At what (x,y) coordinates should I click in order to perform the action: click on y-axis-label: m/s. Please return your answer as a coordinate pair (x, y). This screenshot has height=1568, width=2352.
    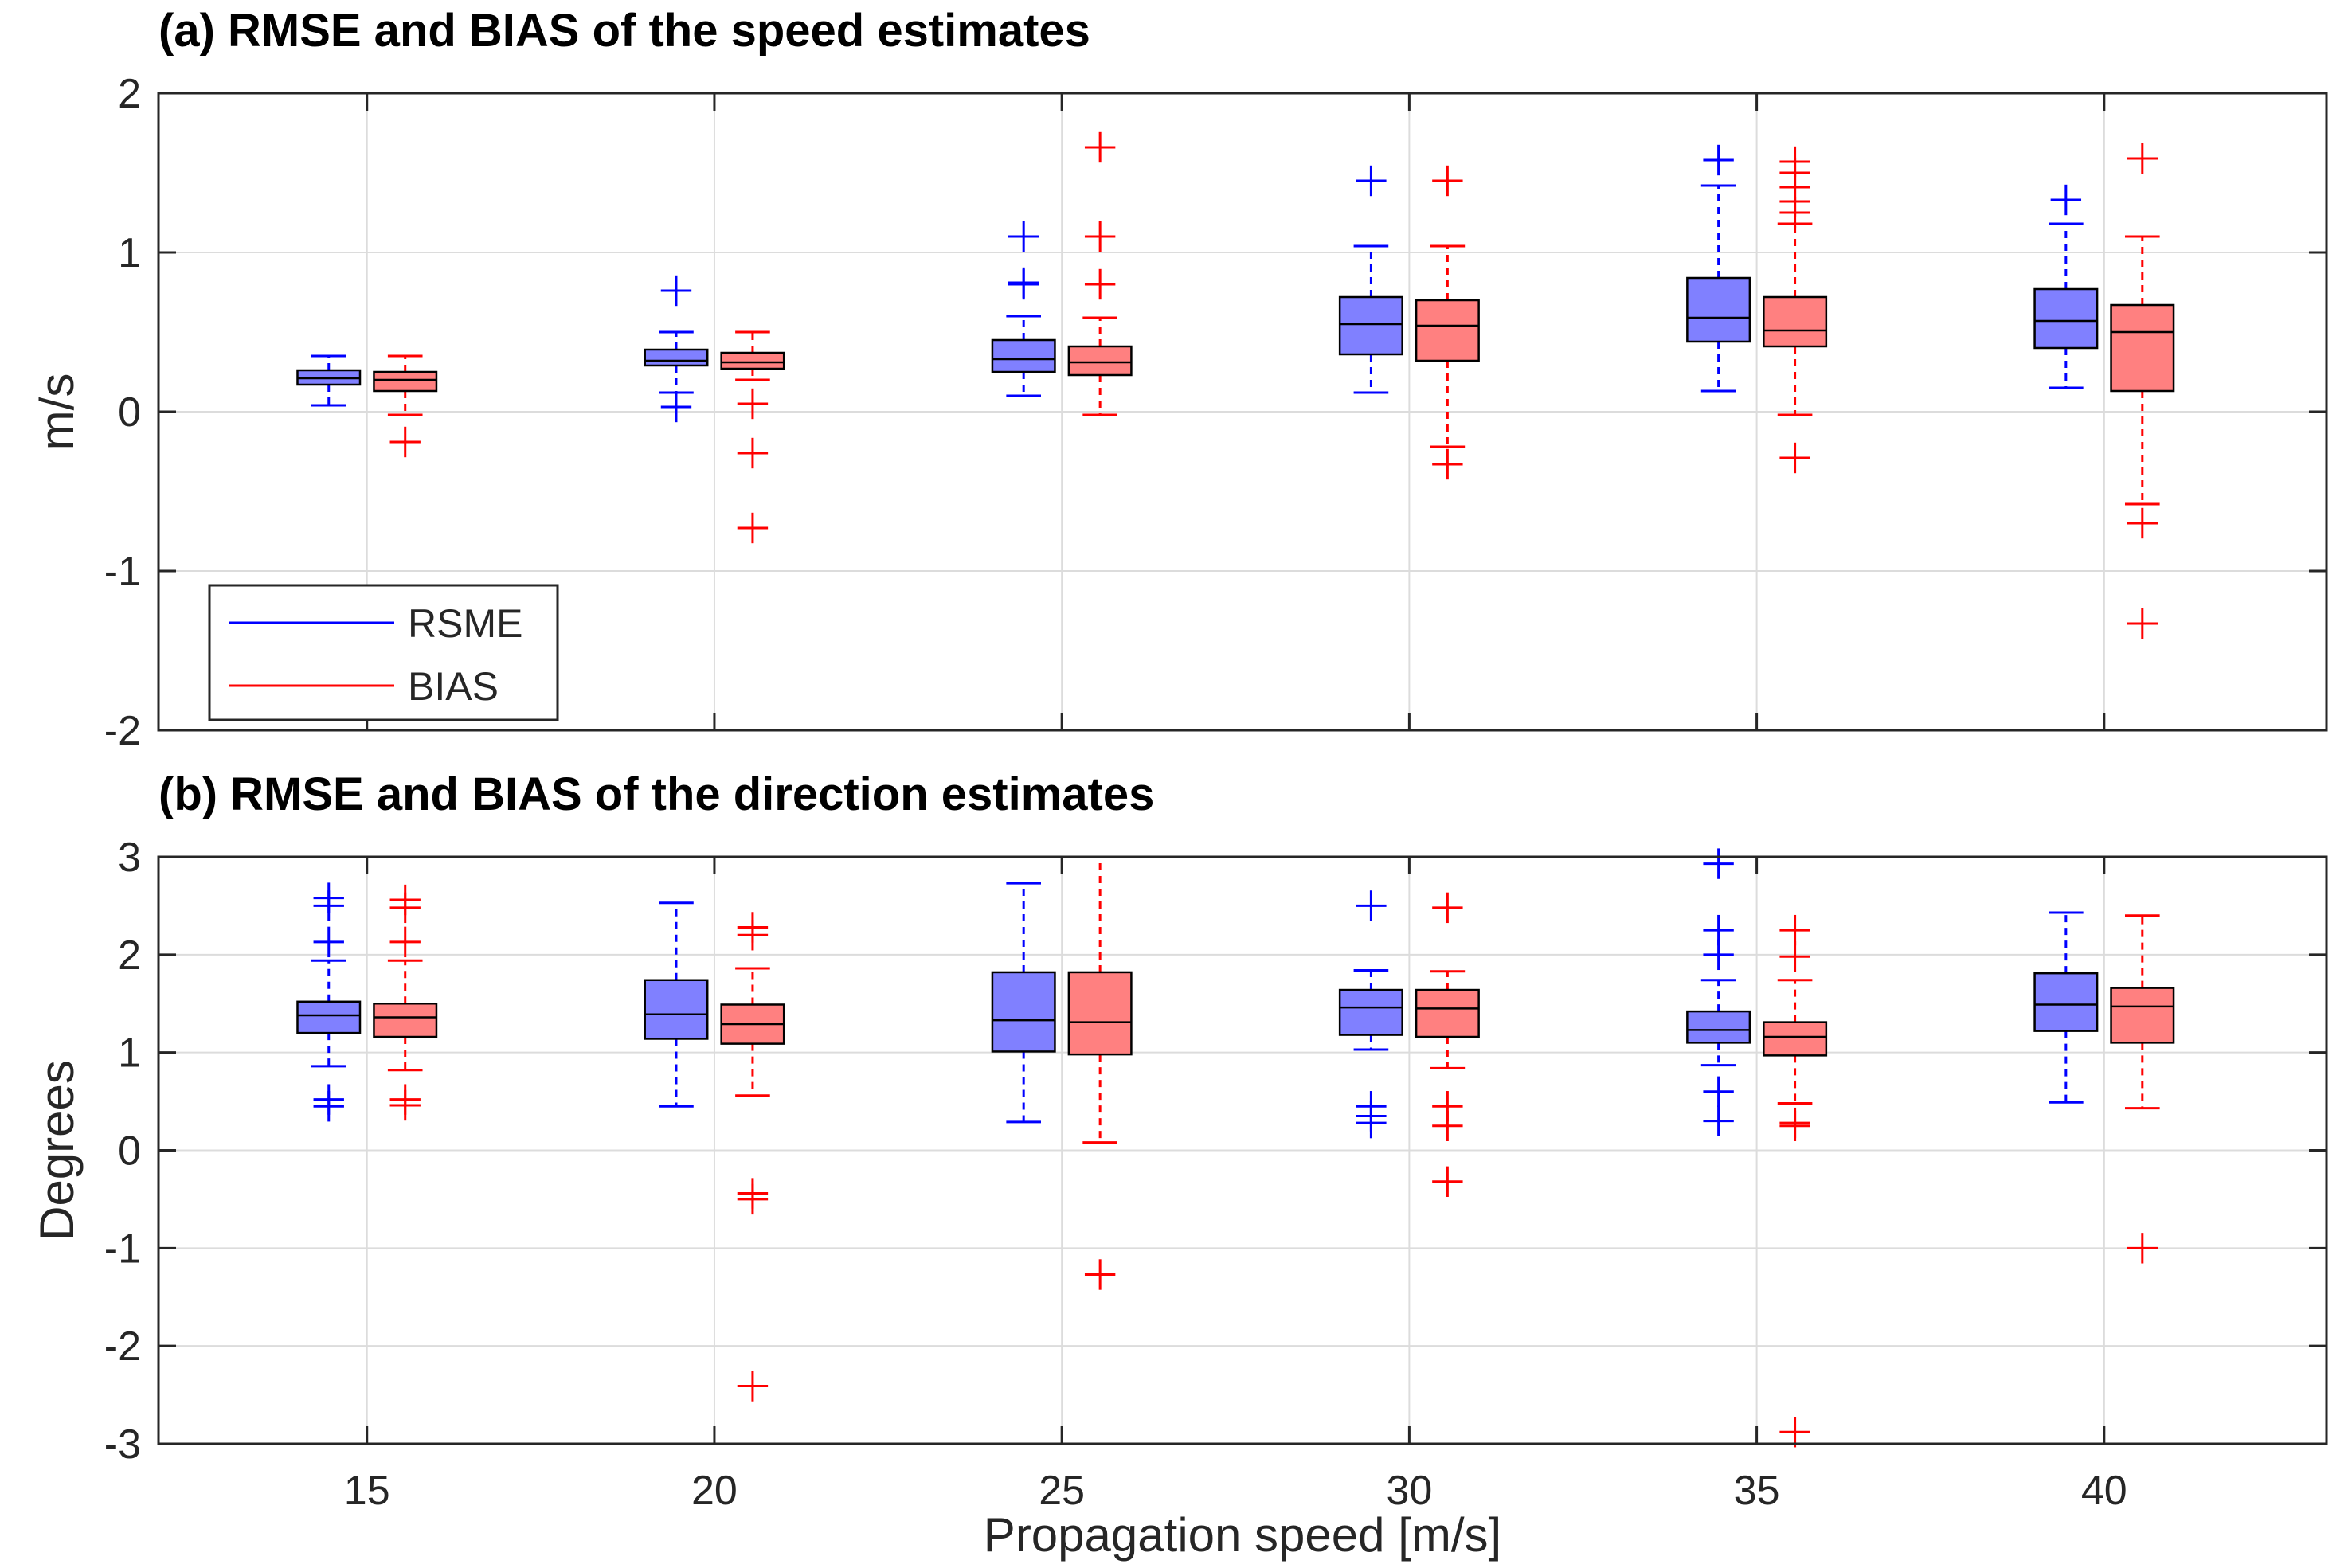
    Looking at the image, I should click on (57, 412).